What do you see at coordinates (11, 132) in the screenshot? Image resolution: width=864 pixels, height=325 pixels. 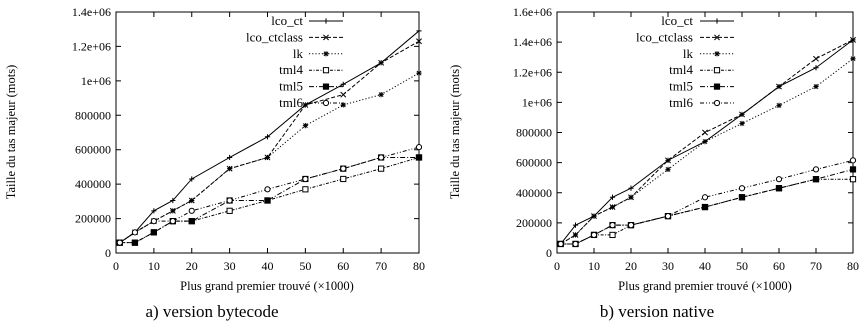 I see `y-axis-label: Taille du tas majeur (mots)` at bounding box center [11, 132].